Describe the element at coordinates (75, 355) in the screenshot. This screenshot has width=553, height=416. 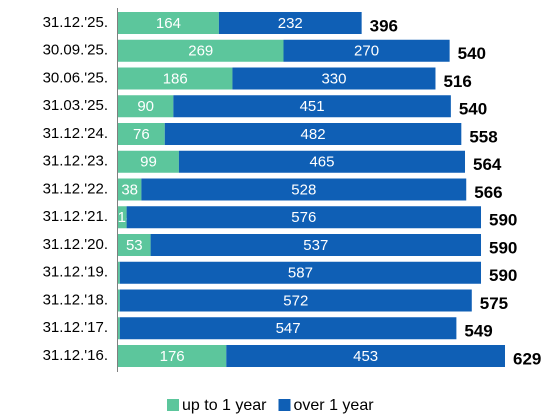
I see `category-label: 31.12.'16.` at that location.